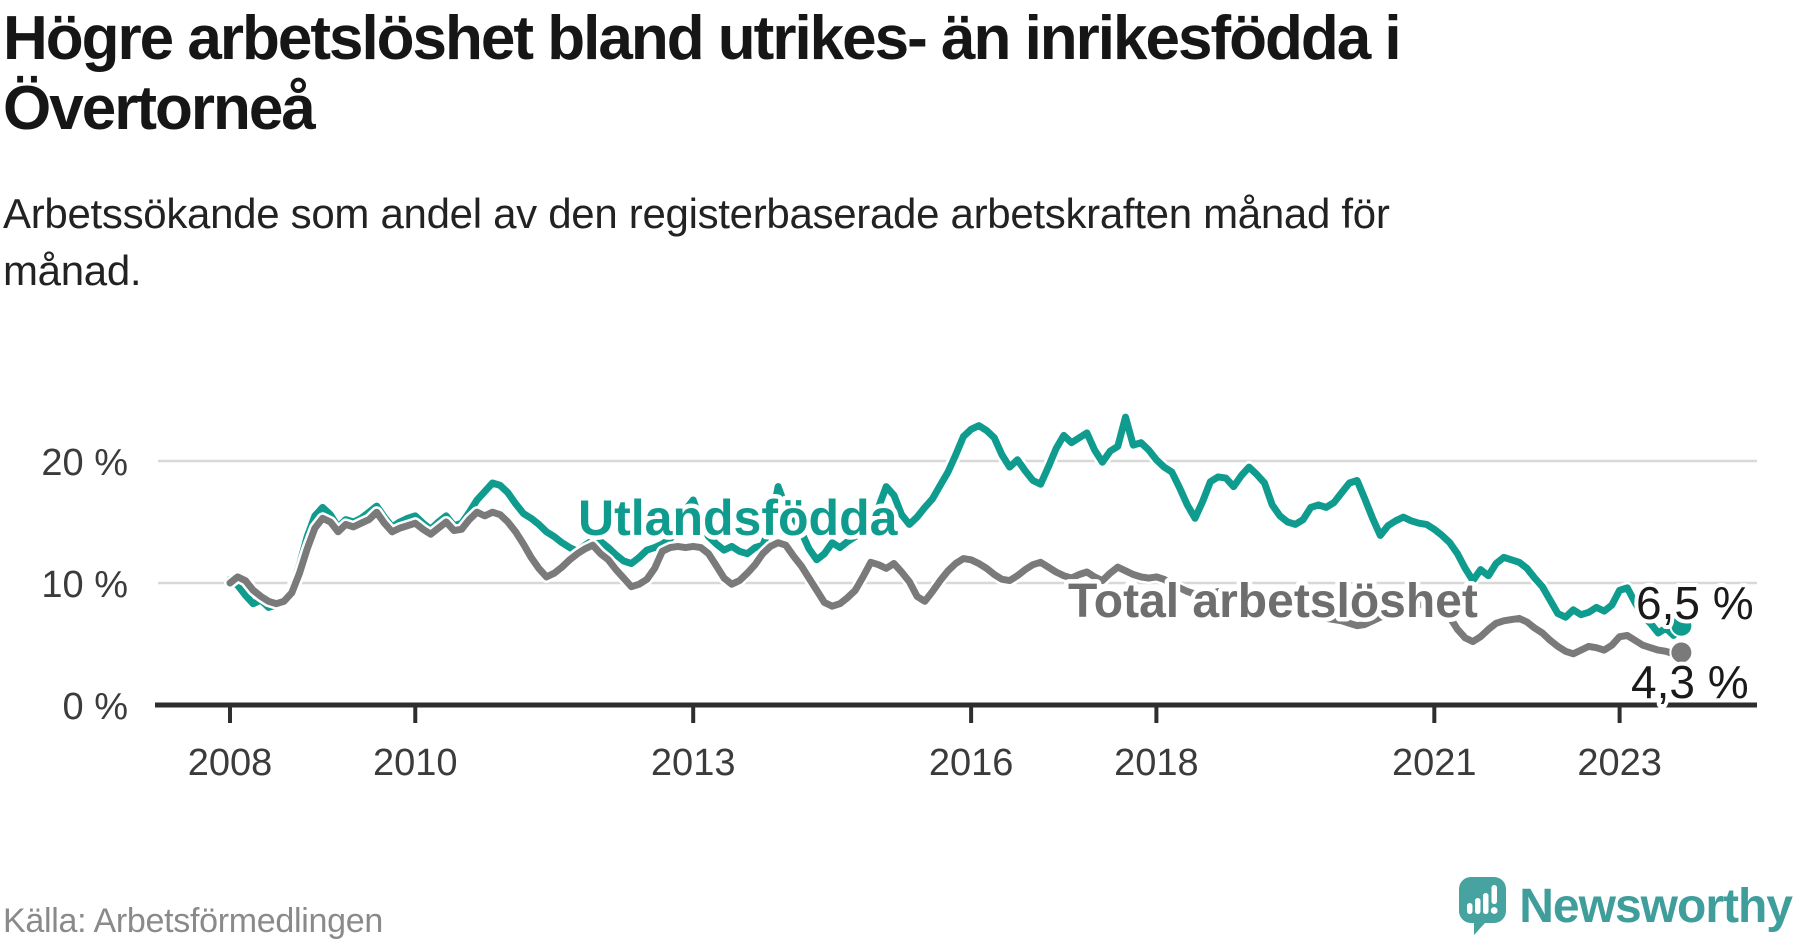 The image size is (1800, 948). I want to click on source-note: Källa: Arbetsförmedlingen, so click(193, 921).